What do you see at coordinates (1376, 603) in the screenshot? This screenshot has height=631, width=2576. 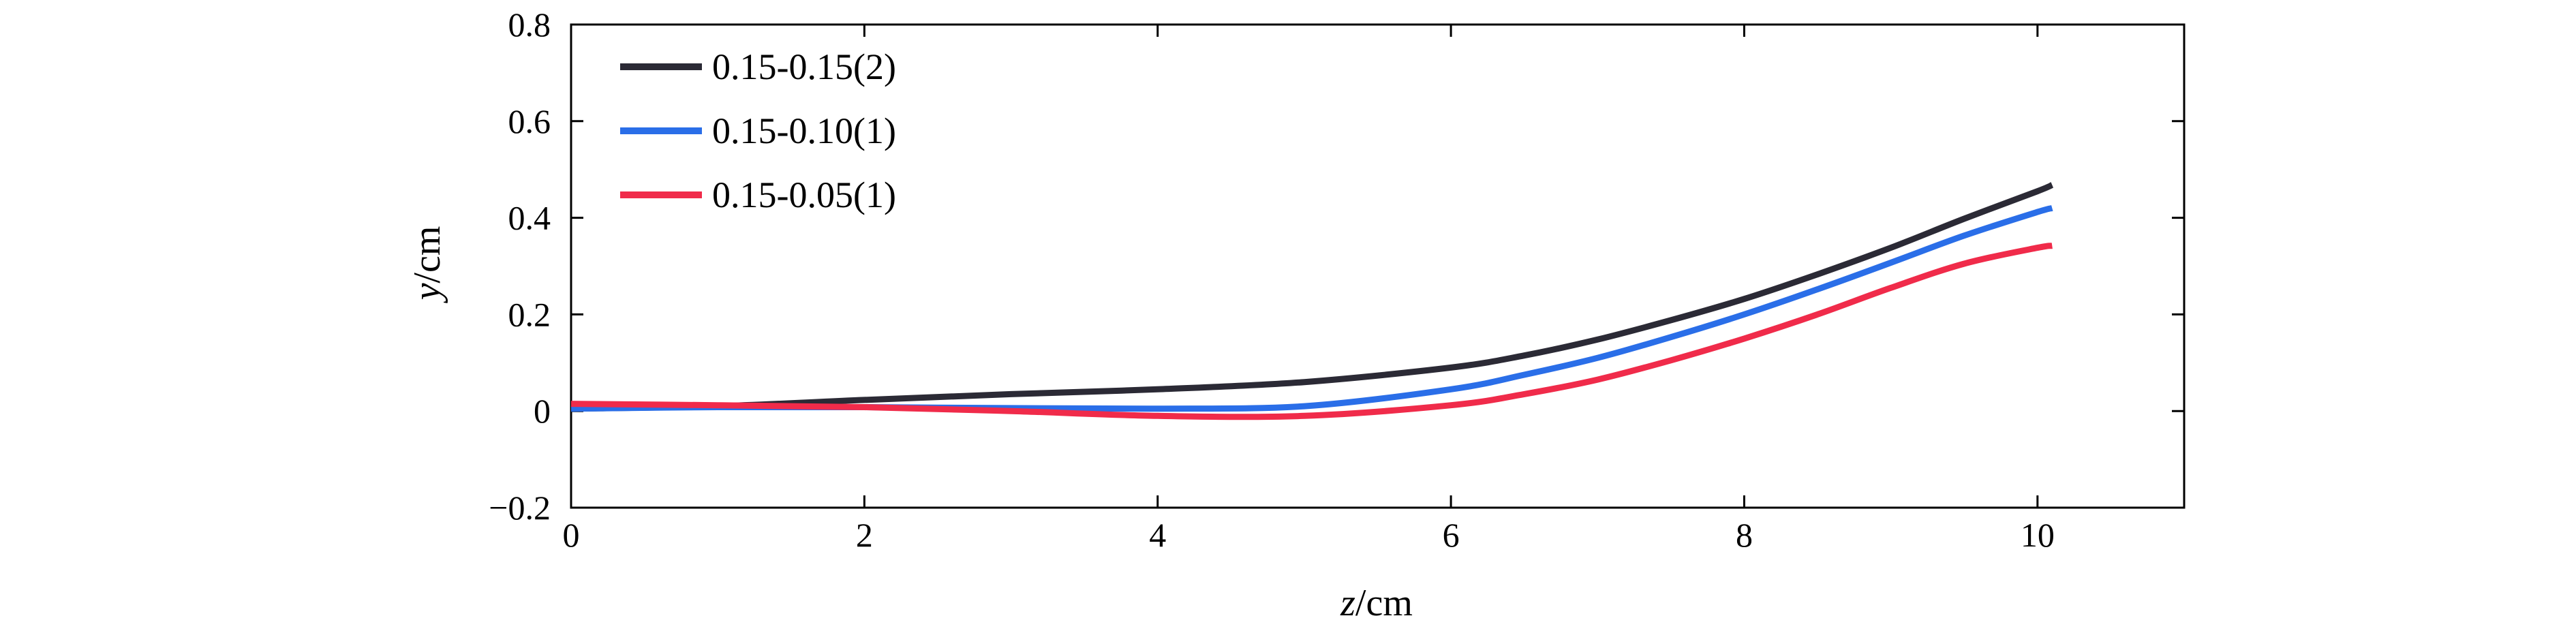 I see `x-axis-label: z/cm` at bounding box center [1376, 603].